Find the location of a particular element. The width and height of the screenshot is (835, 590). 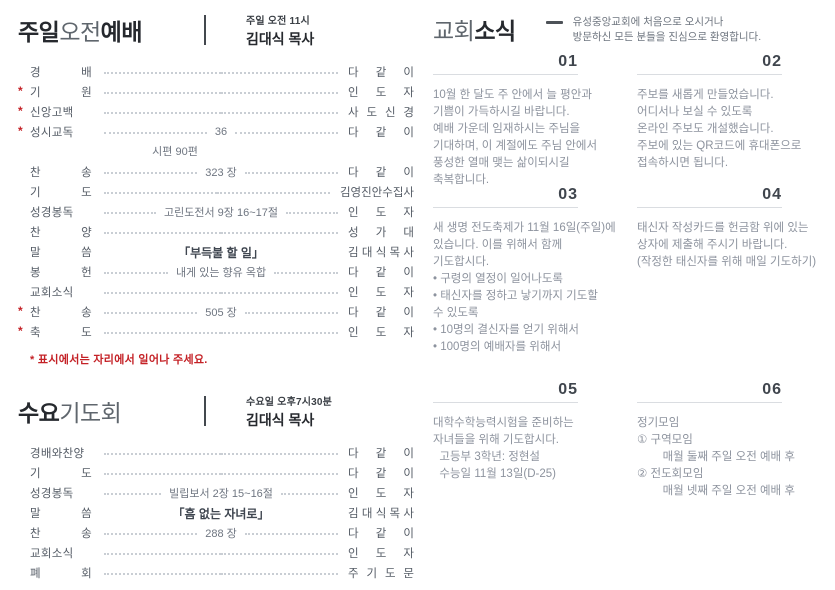

order-row-sermon: 말 씀 「흠 없는 자녀로」 김 대 식 목 사 is located at coordinates (216, 513).